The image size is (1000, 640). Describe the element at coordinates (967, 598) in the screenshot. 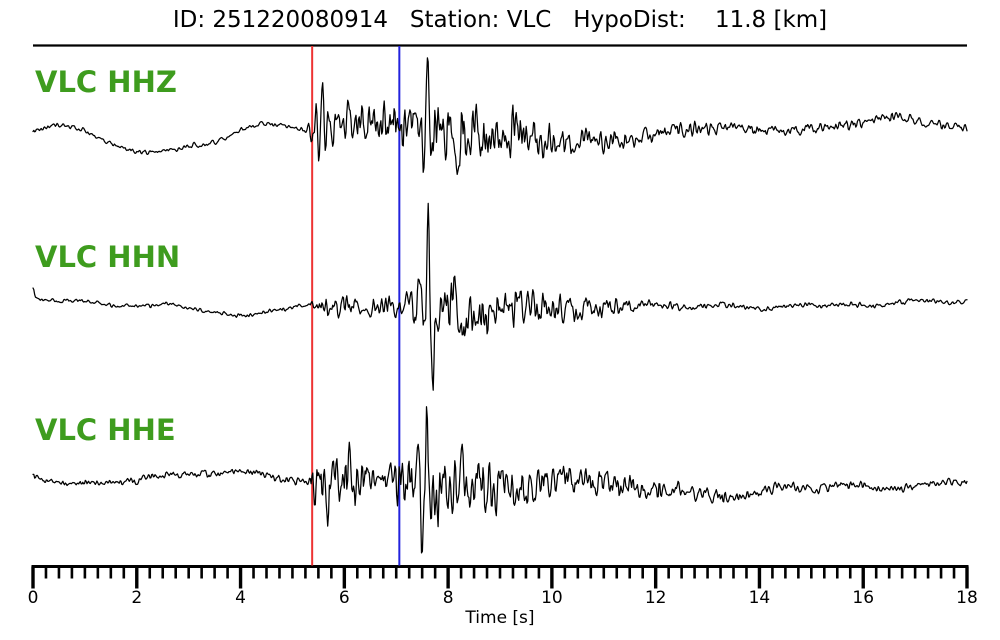

I see `axis-tick-label: 18` at that location.